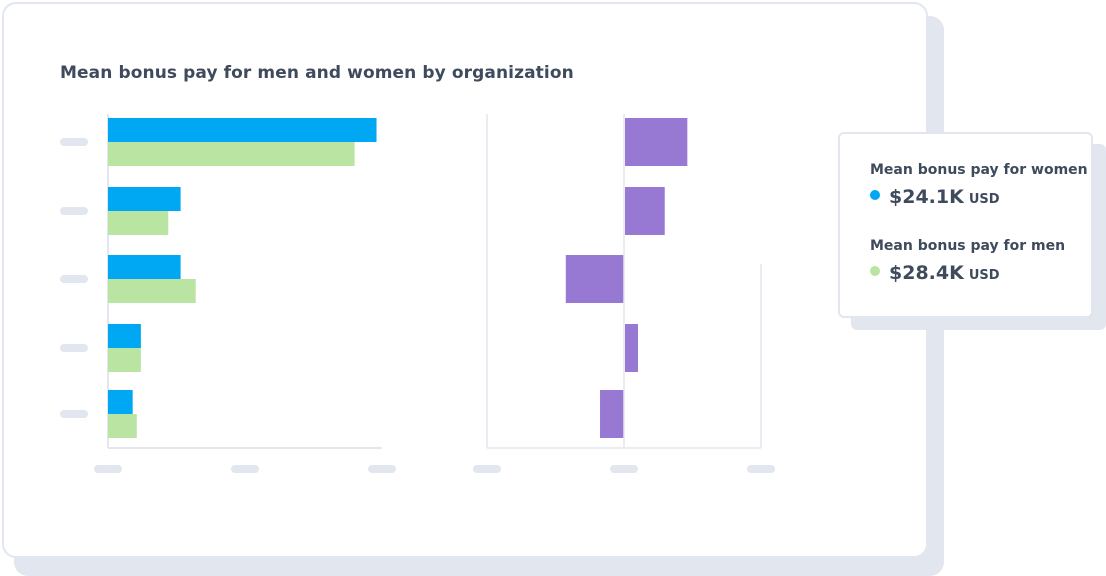 This screenshot has width=1106, height=576. What do you see at coordinates (967, 261) in the screenshot?
I see `legend-item-men: Mean bonus pay for men $28.4K USD` at bounding box center [967, 261].